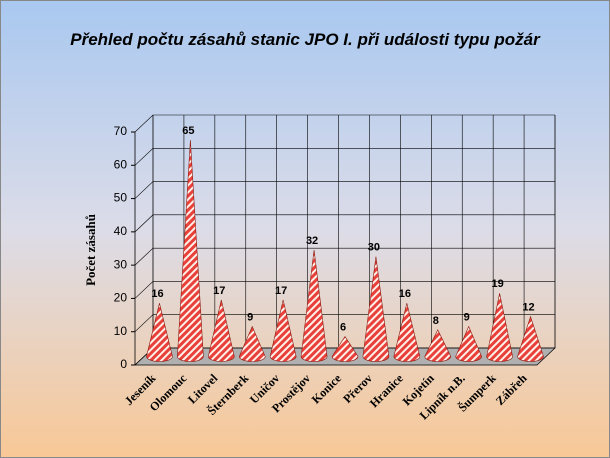 This screenshot has width=610, height=458. Describe the element at coordinates (90, 250) in the screenshot. I see `y-axis-label: Počet zásahů` at that location.